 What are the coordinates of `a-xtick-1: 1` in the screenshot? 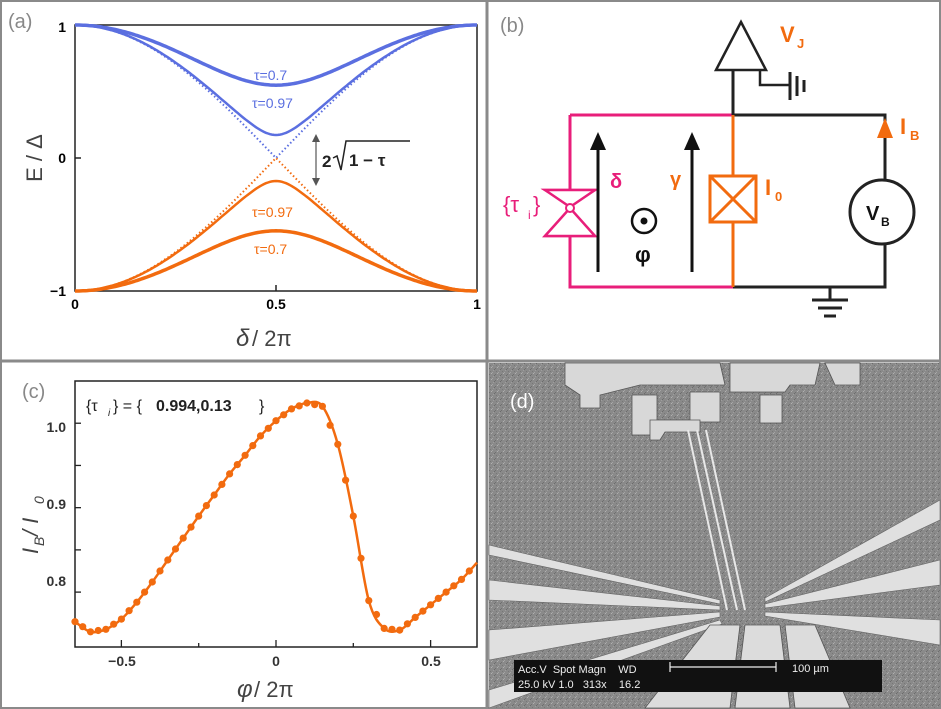 It's located at (477, 304).